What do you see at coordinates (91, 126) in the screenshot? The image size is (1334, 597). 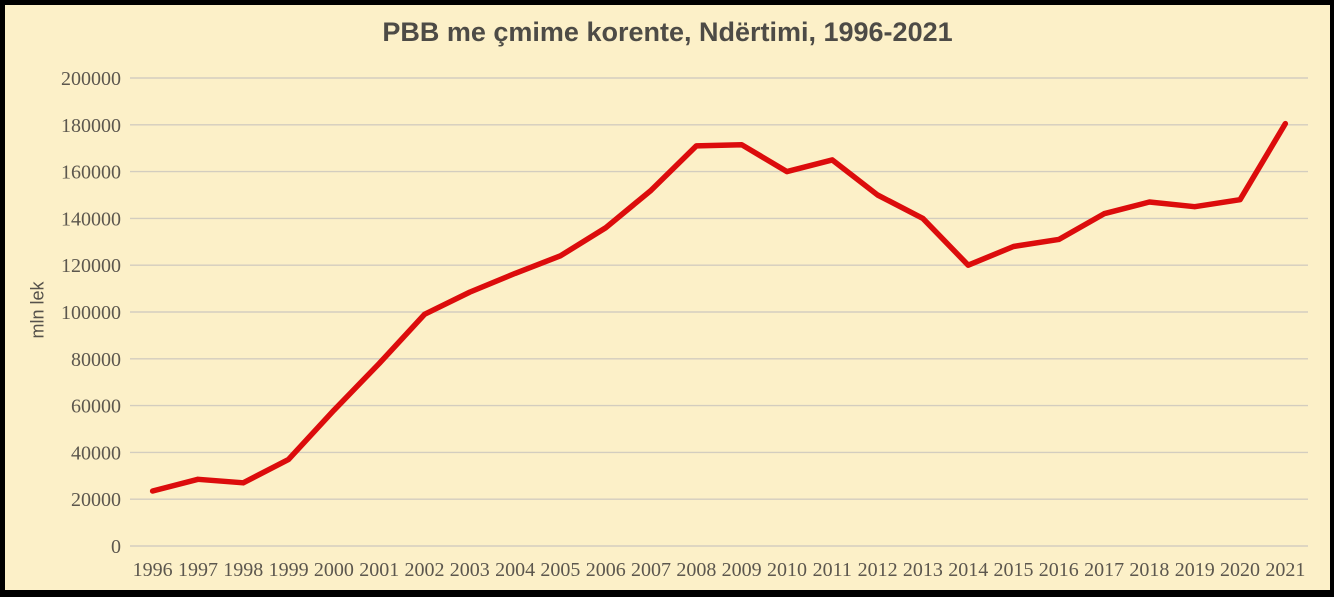 I see `y-tick-label: 180000` at bounding box center [91, 126].